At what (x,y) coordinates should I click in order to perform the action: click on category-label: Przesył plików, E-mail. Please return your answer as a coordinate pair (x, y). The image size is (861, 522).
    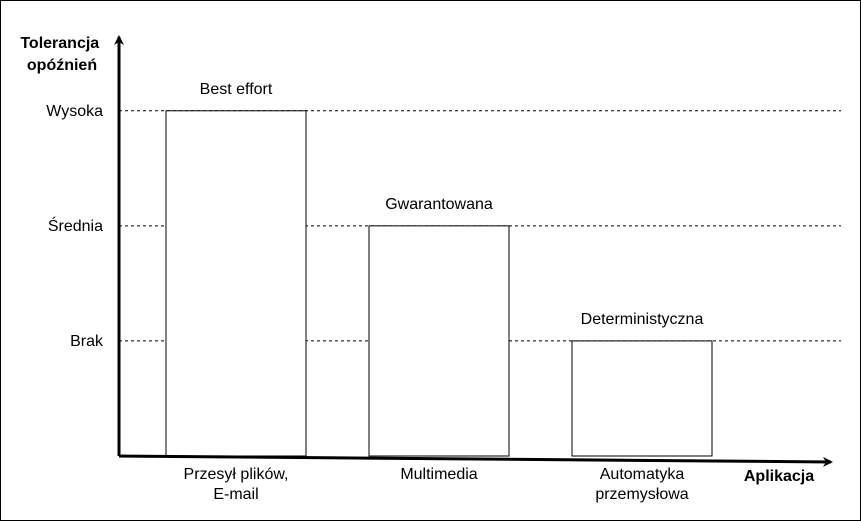
    Looking at the image, I should click on (236, 484).